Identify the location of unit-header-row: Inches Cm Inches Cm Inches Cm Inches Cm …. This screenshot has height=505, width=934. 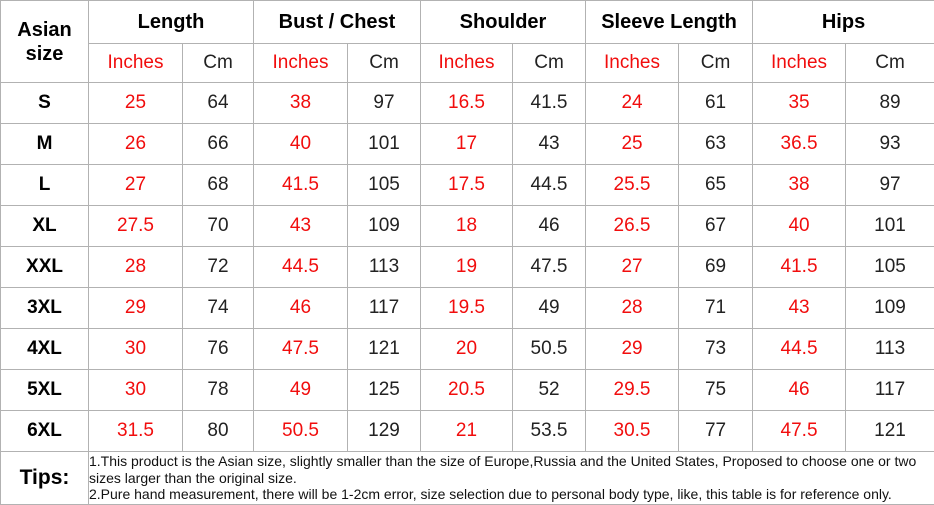
(467, 63).